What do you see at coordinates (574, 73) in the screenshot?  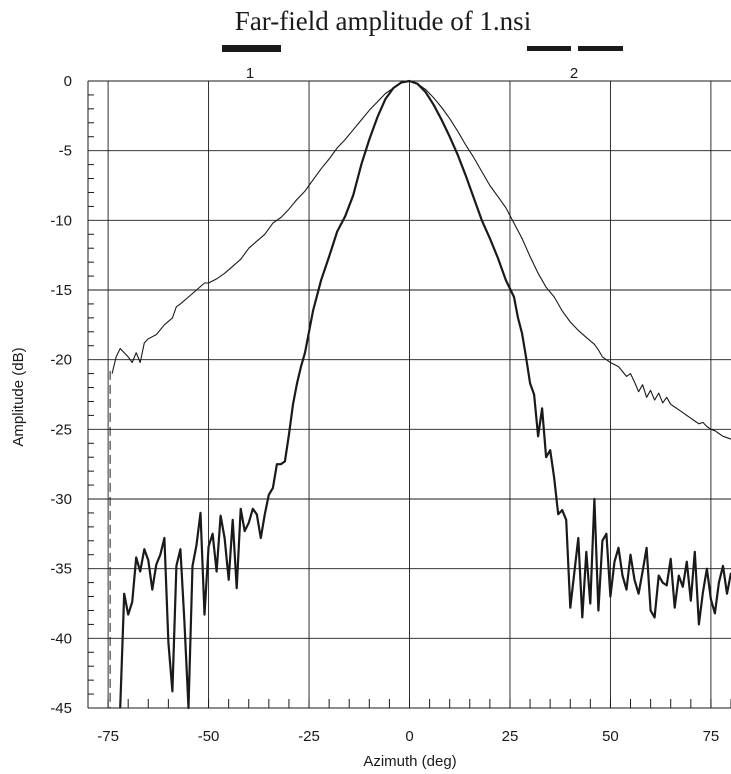 I see `legend-label-2: 2` at bounding box center [574, 73].